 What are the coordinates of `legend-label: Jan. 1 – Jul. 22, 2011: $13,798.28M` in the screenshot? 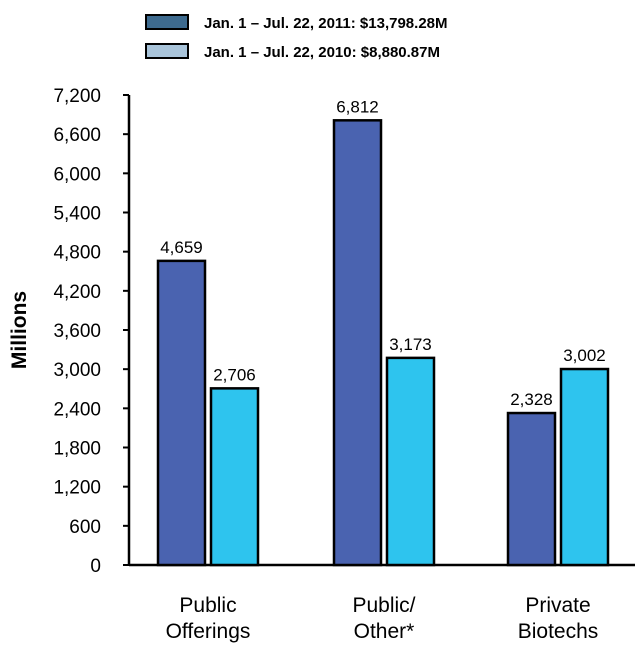 It's located at (326, 23).